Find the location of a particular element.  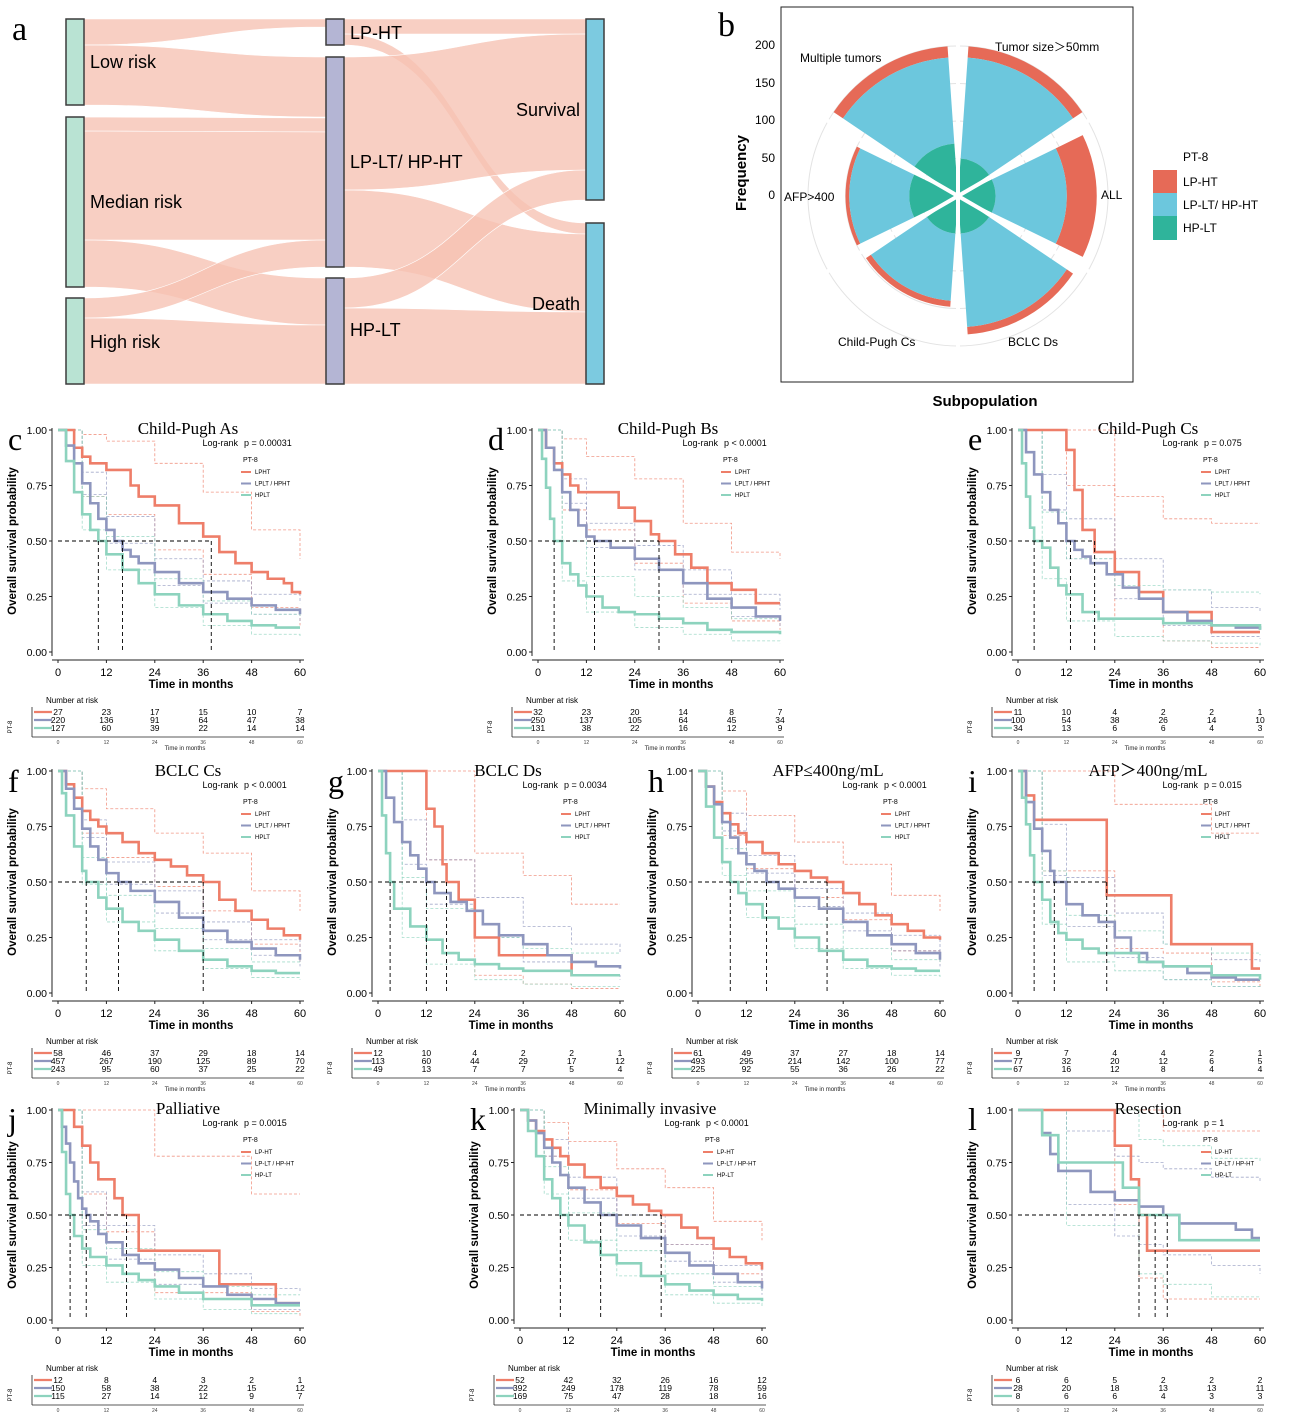

km-risk-x-tick: 24 is located at coordinates (635, 743).